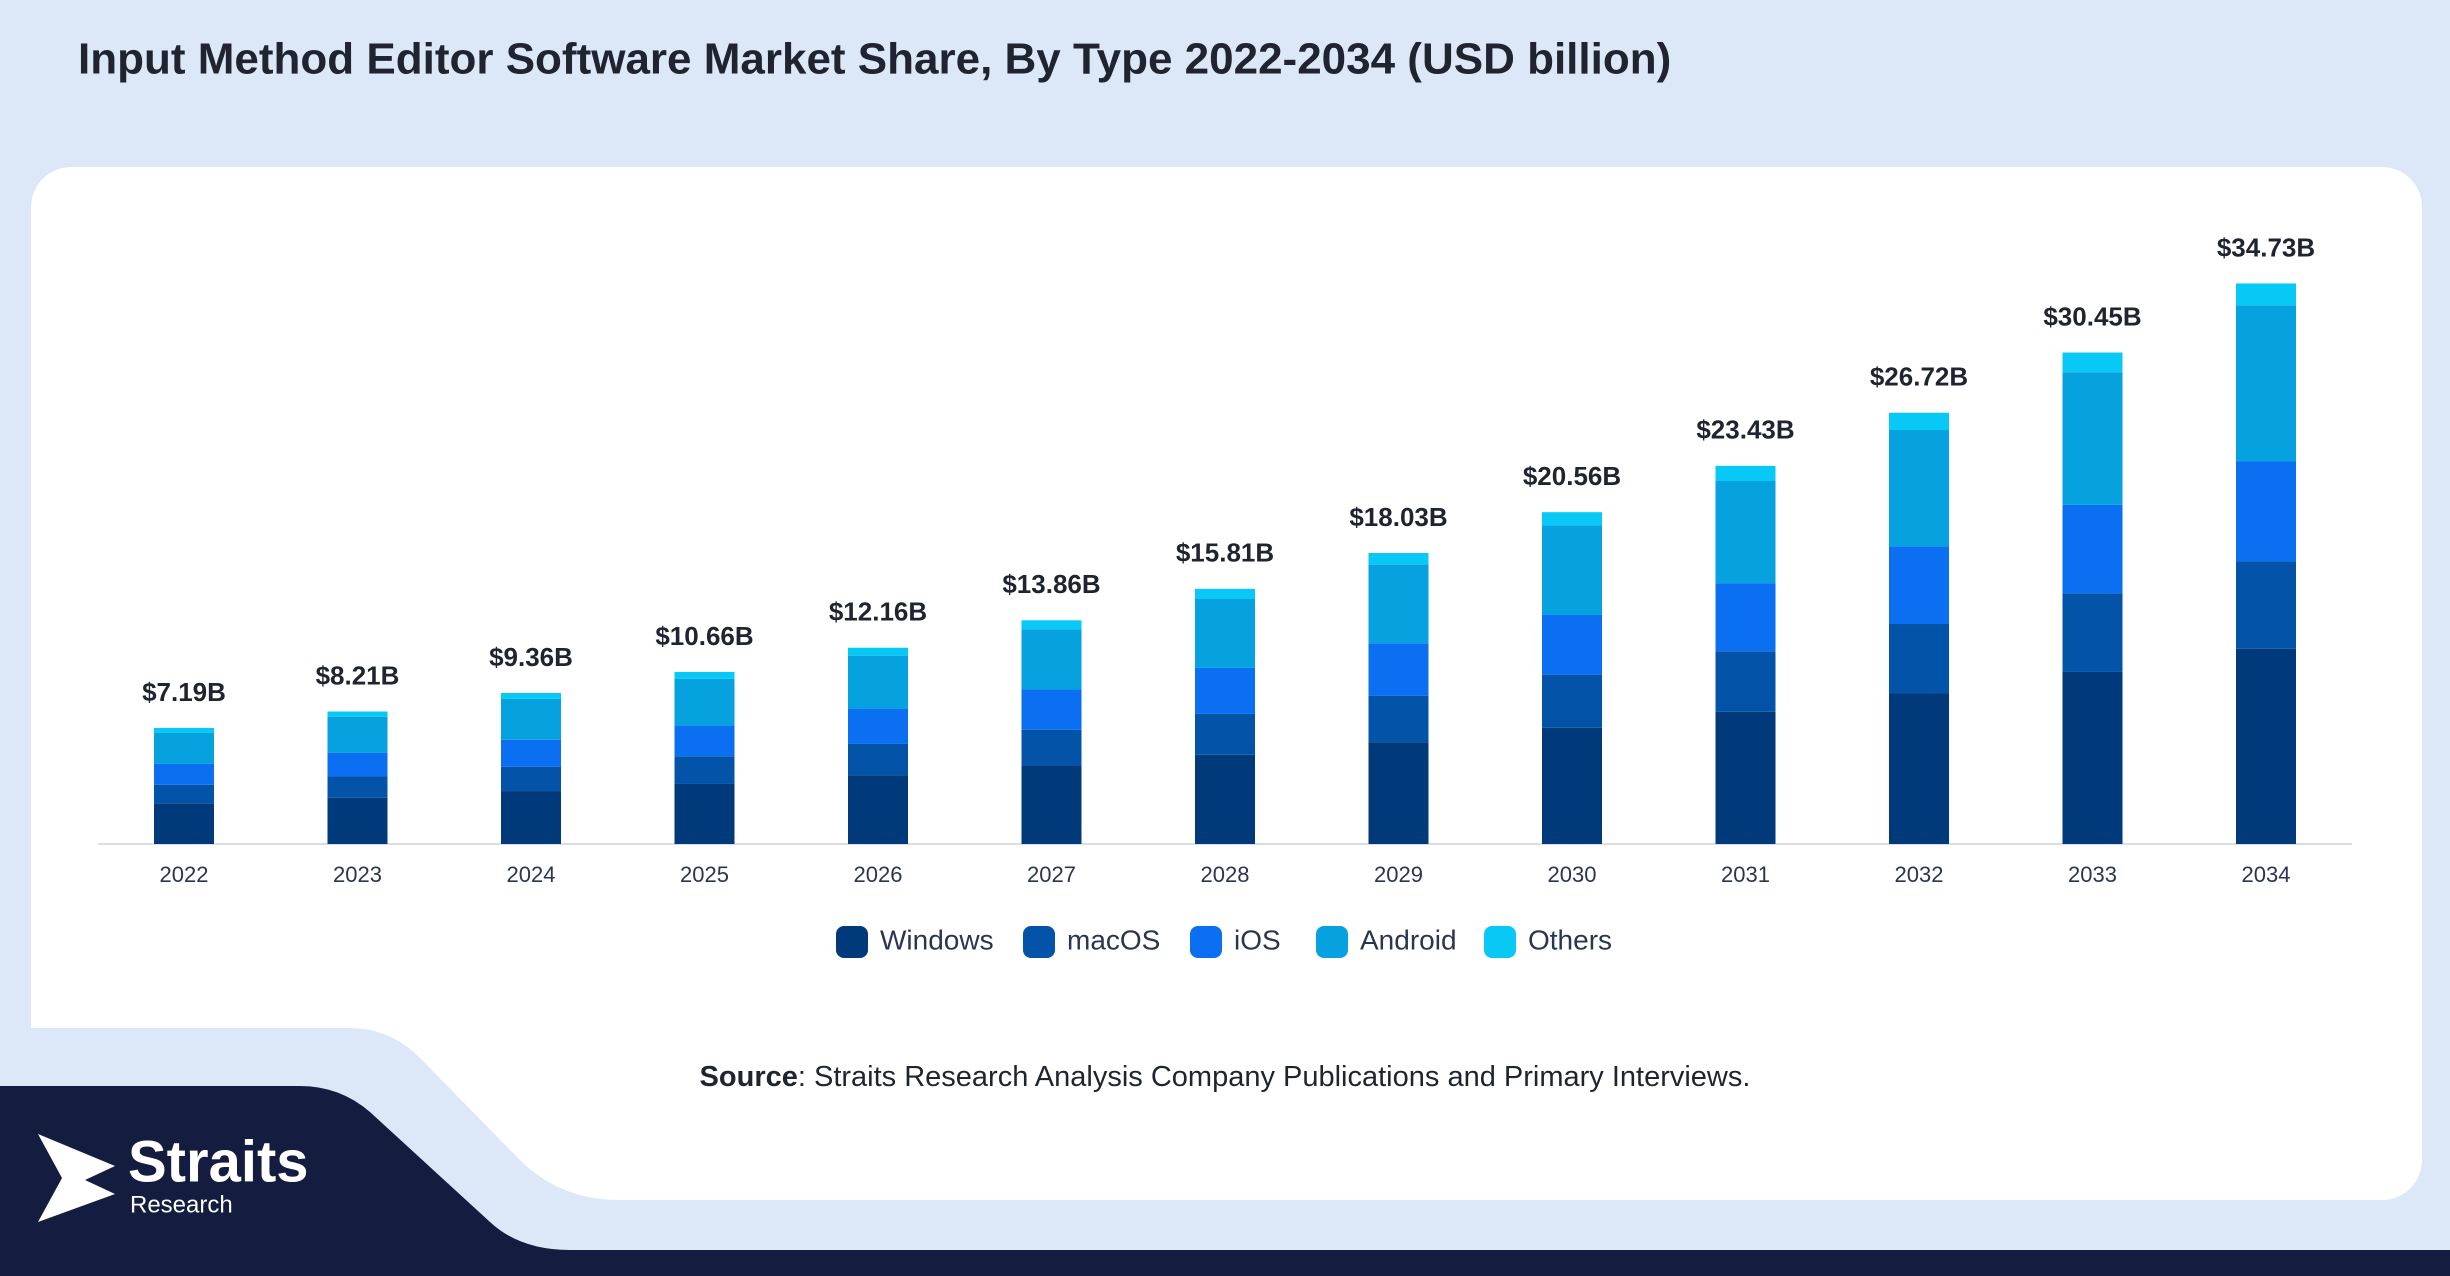  What do you see at coordinates (1745, 874) in the screenshot?
I see `x-tick-label: 2031` at bounding box center [1745, 874].